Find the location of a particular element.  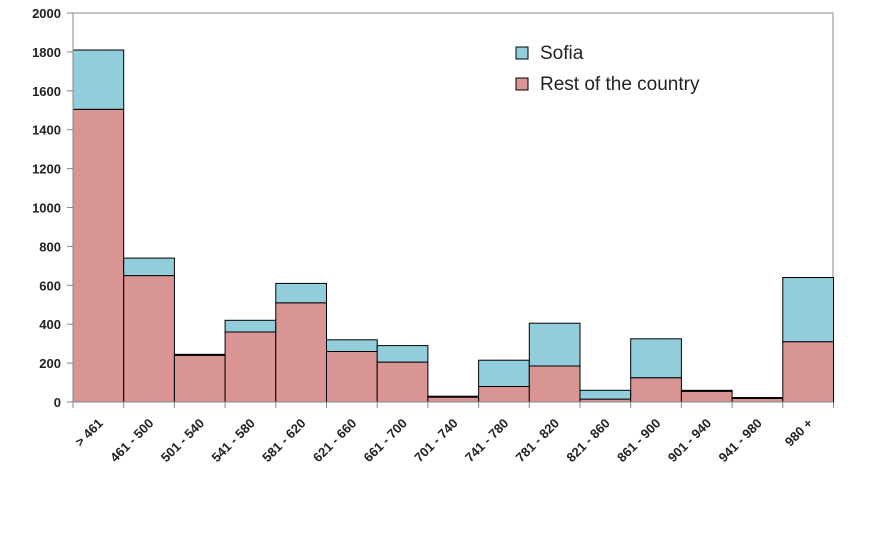

x-category-label: 781 - 820 is located at coordinates (537, 440).